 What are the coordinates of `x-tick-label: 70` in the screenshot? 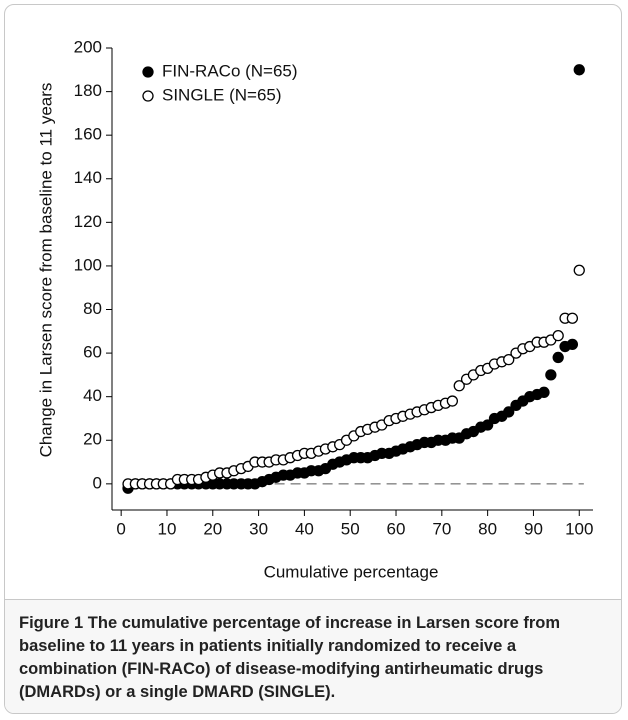 It's located at (441, 528).